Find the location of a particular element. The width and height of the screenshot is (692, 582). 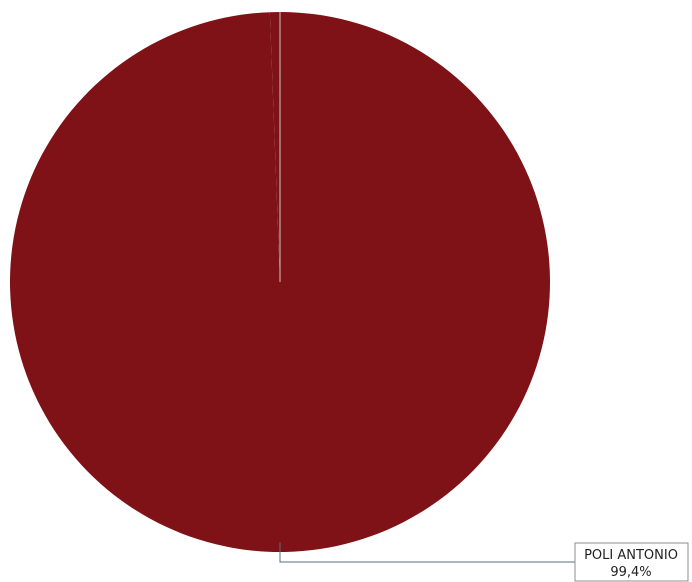

leader-line-poli-antonio is located at coordinates (427, 552).